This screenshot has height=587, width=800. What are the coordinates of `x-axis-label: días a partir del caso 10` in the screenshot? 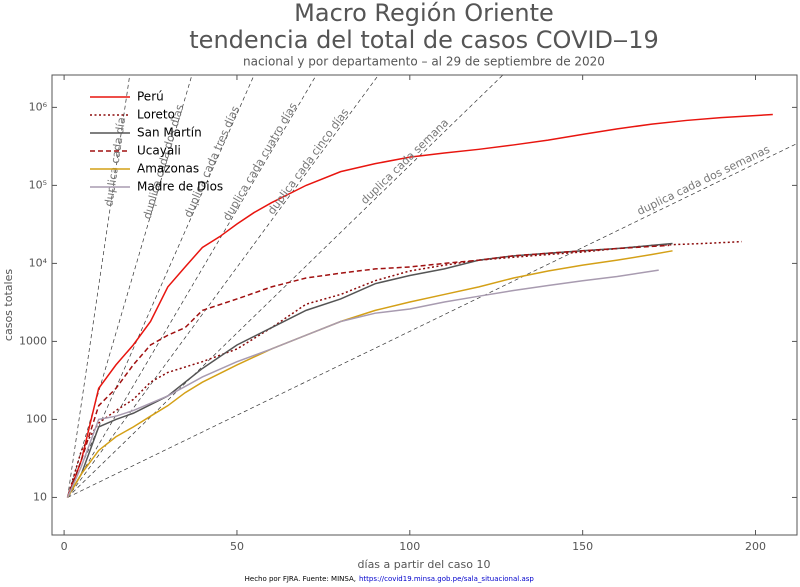 It's located at (424, 564).